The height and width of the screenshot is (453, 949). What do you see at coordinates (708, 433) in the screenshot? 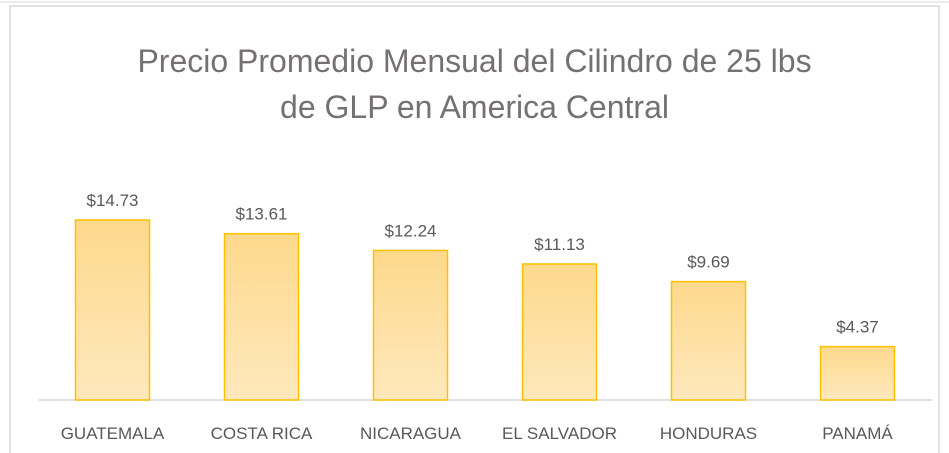
I see `x-tick-label: HONDURAS` at bounding box center [708, 433].